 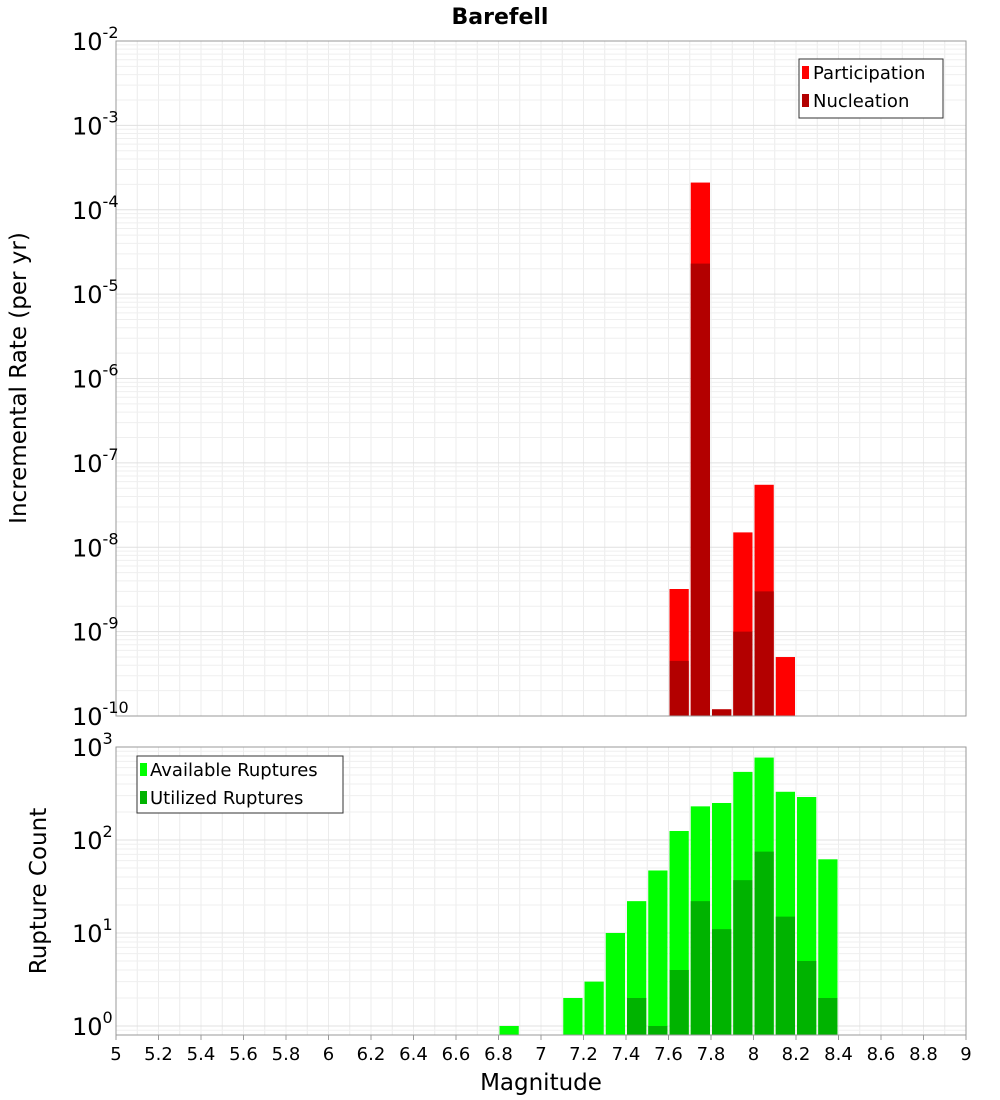 I want to click on bottom-bars, so click(x=668, y=896).